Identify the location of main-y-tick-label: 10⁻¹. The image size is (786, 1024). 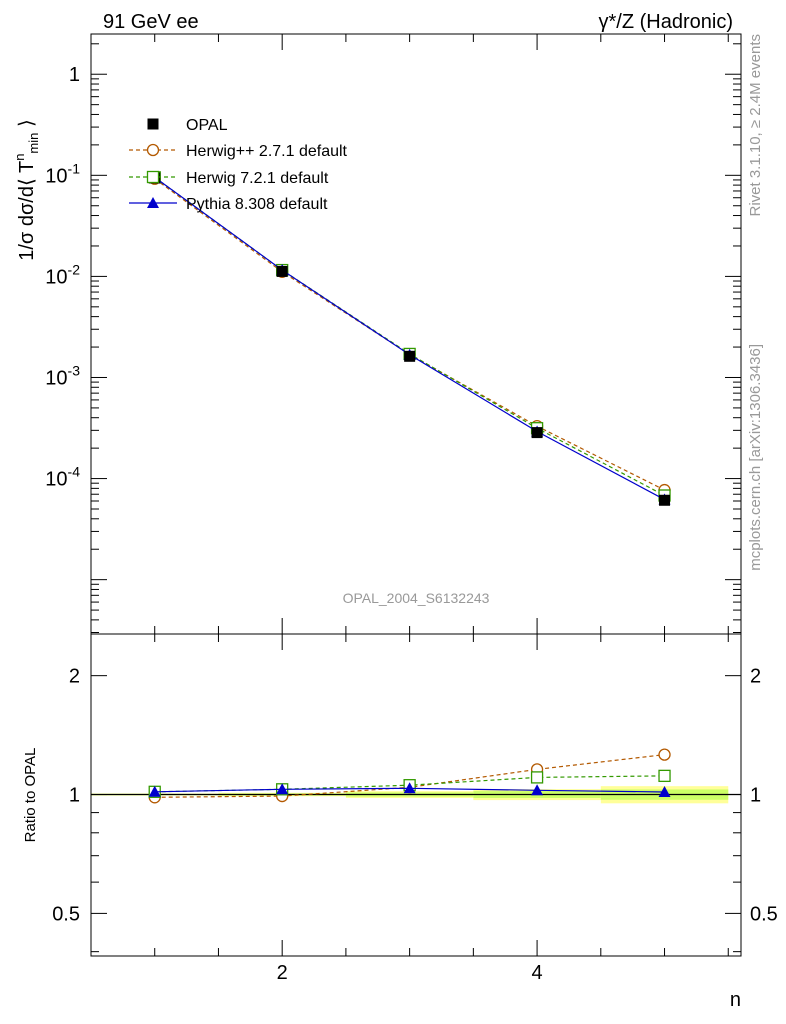
(62, 173).